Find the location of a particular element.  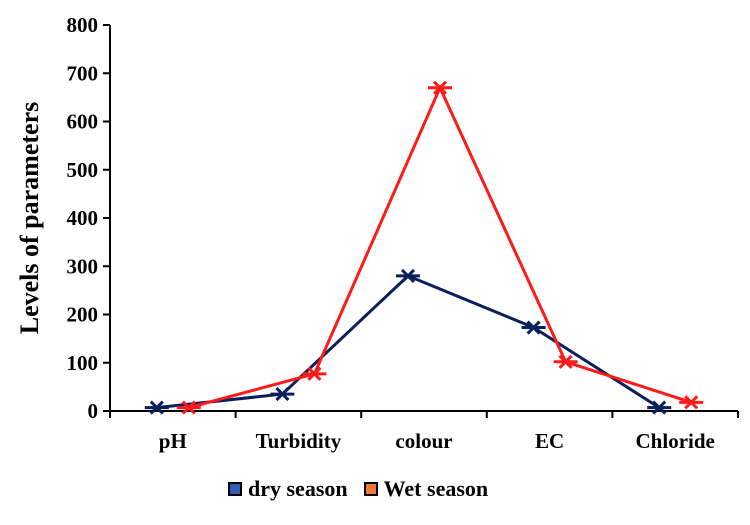

y-tick-label: 300 is located at coordinates (83, 266).